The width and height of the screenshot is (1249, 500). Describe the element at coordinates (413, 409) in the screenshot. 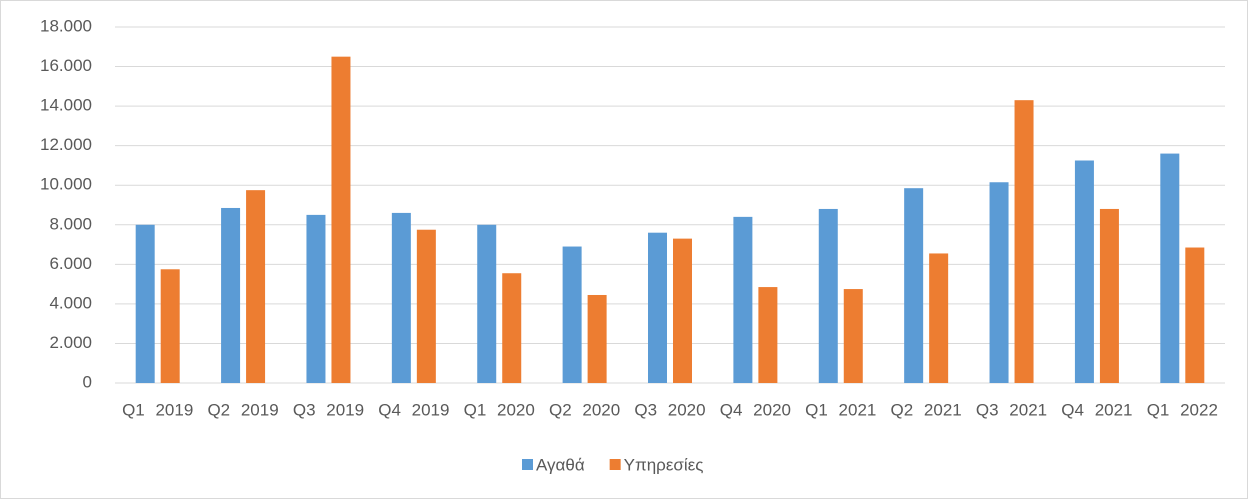

I see `x-tick-label: Q4 2019` at that location.